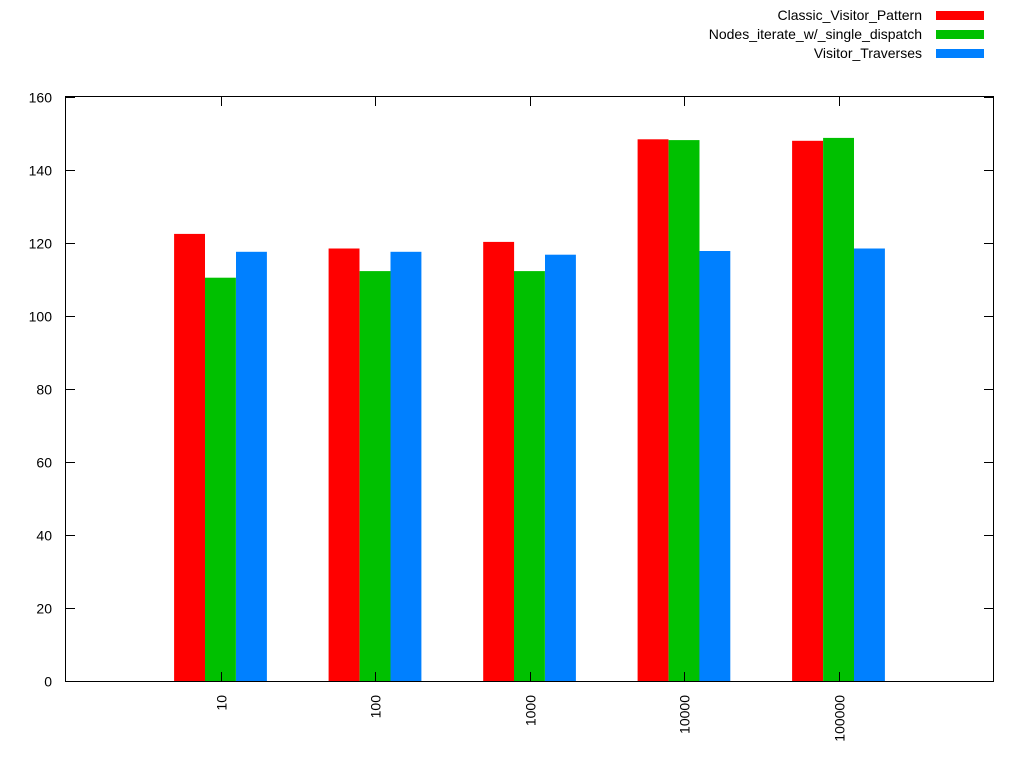  I want to click on x-tick-label: 10, so click(222, 703).